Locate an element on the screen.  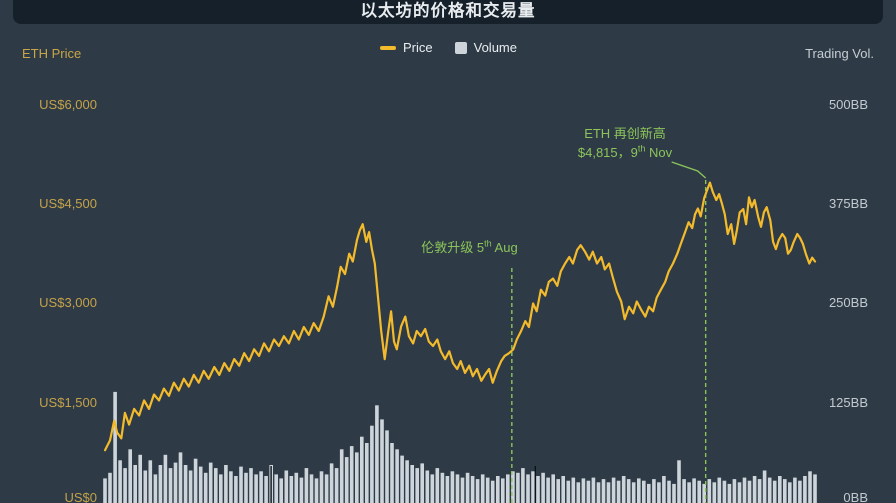
right-tick-250bb: 250BB is located at coordinates (848, 302).